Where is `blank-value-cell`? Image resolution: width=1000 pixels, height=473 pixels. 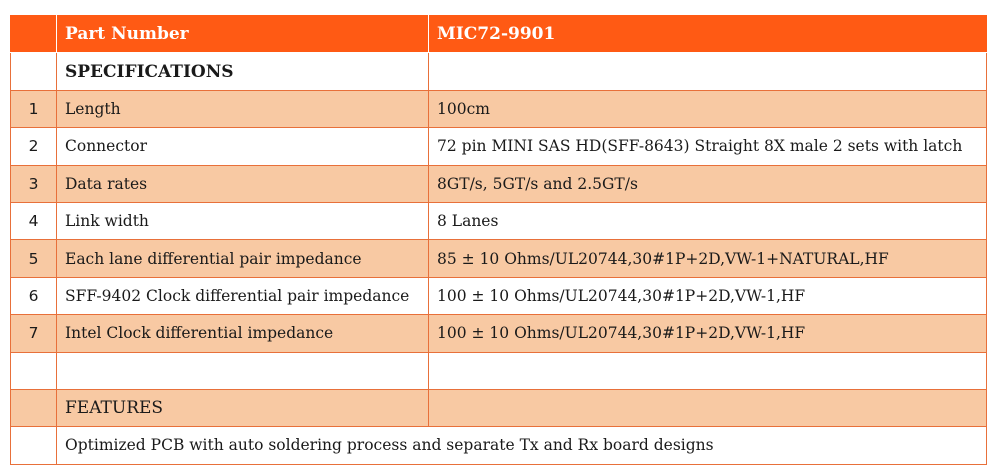
blank-value-cell is located at coordinates (707, 370).